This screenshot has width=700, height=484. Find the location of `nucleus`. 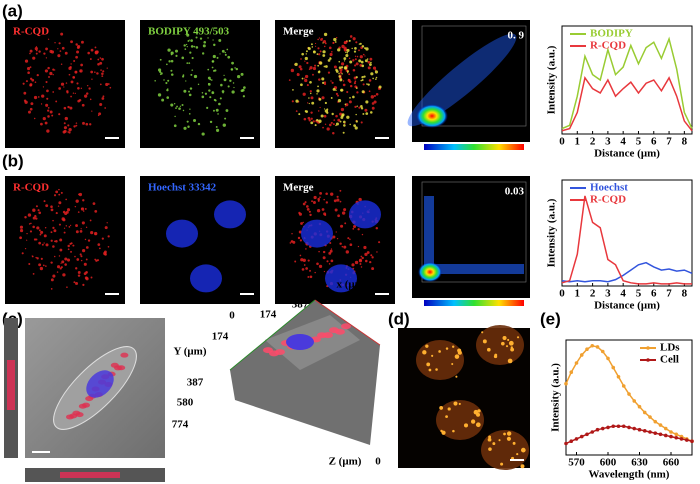

nucleus is located at coordinates (182, 233).